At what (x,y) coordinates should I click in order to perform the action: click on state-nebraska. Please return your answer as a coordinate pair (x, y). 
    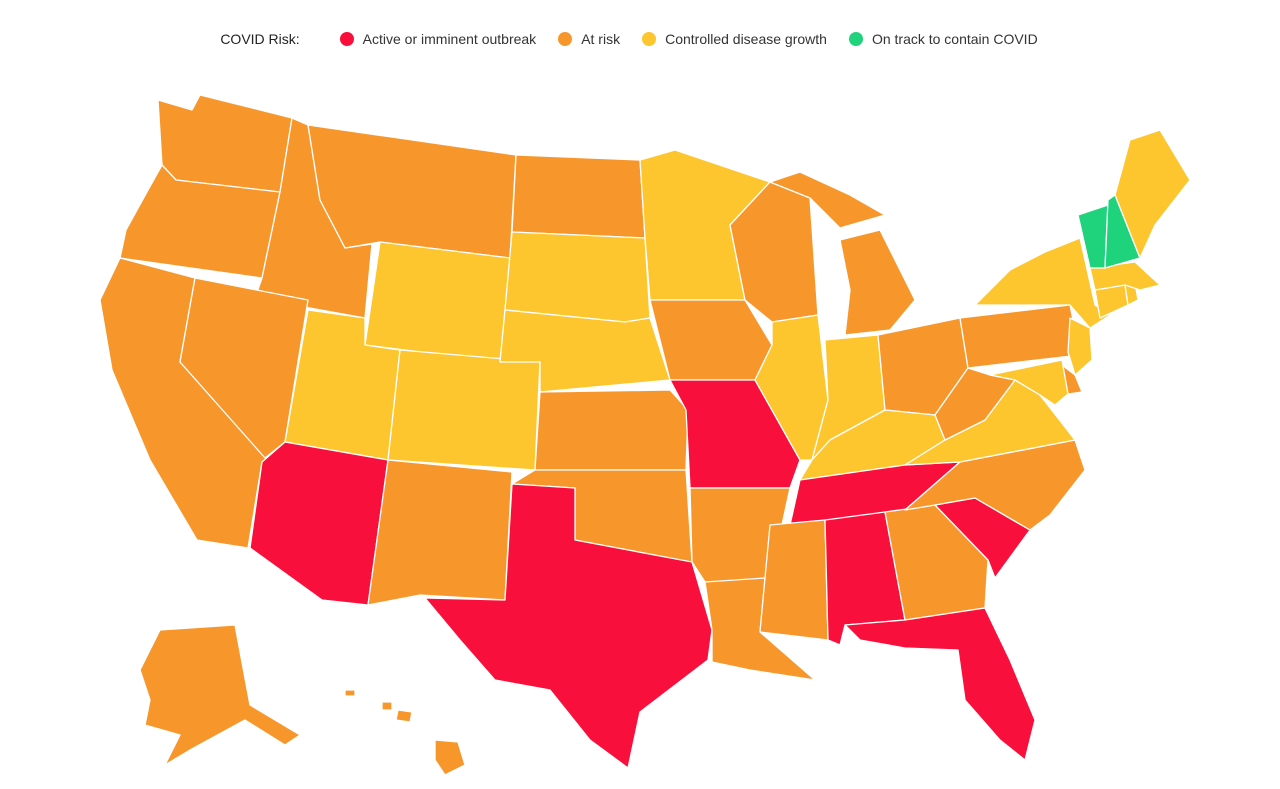
    Looking at the image, I should click on (585, 351).